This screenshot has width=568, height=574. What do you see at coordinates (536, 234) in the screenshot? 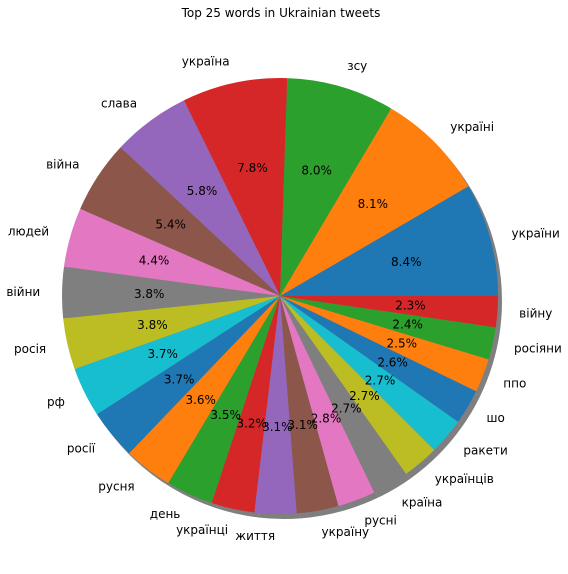
I see `category-label: україни` at bounding box center [536, 234].